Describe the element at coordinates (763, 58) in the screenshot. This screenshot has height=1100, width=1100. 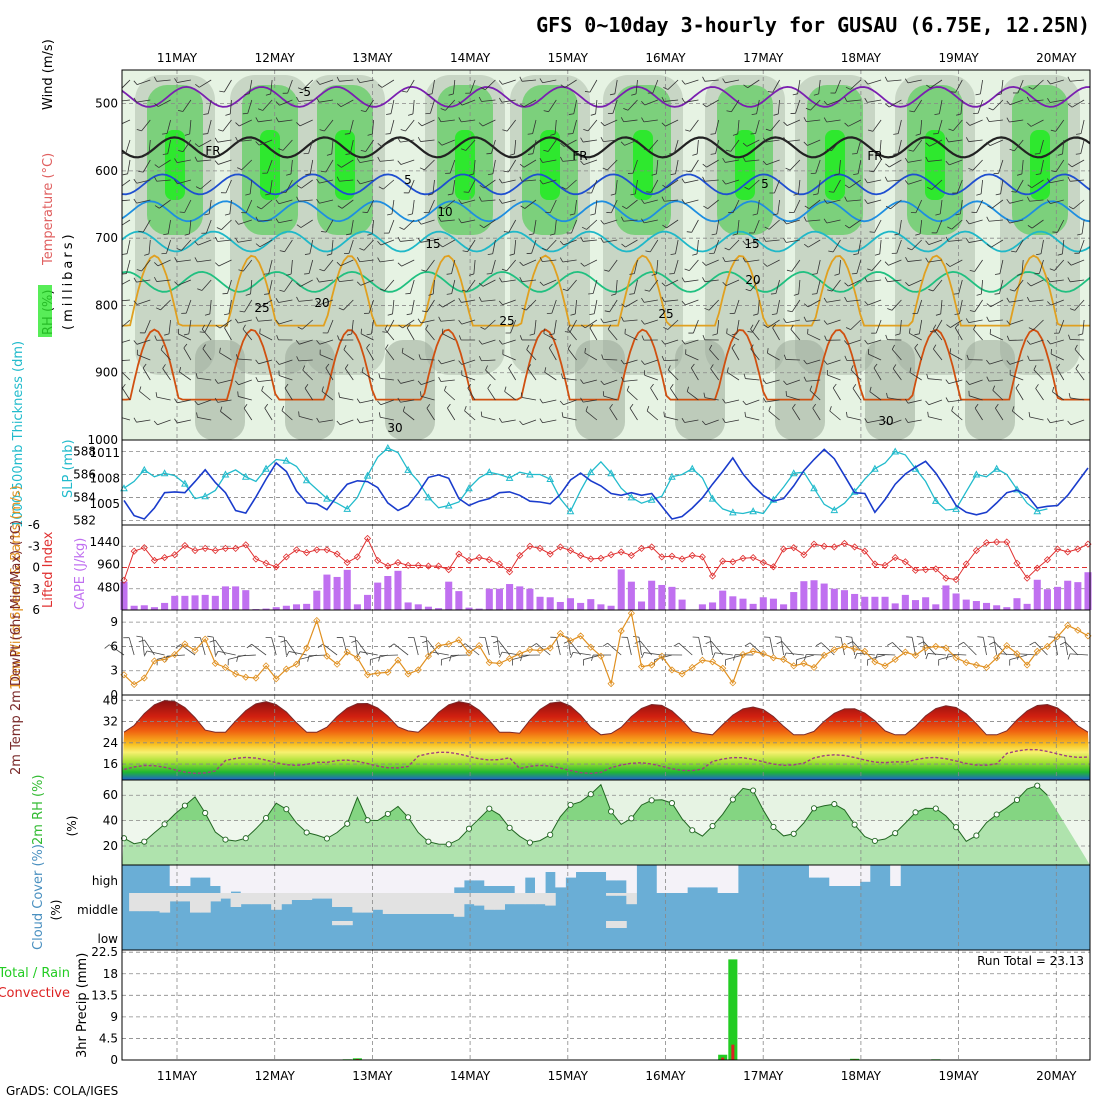
I see `top-date-label: 17MAY` at that location.